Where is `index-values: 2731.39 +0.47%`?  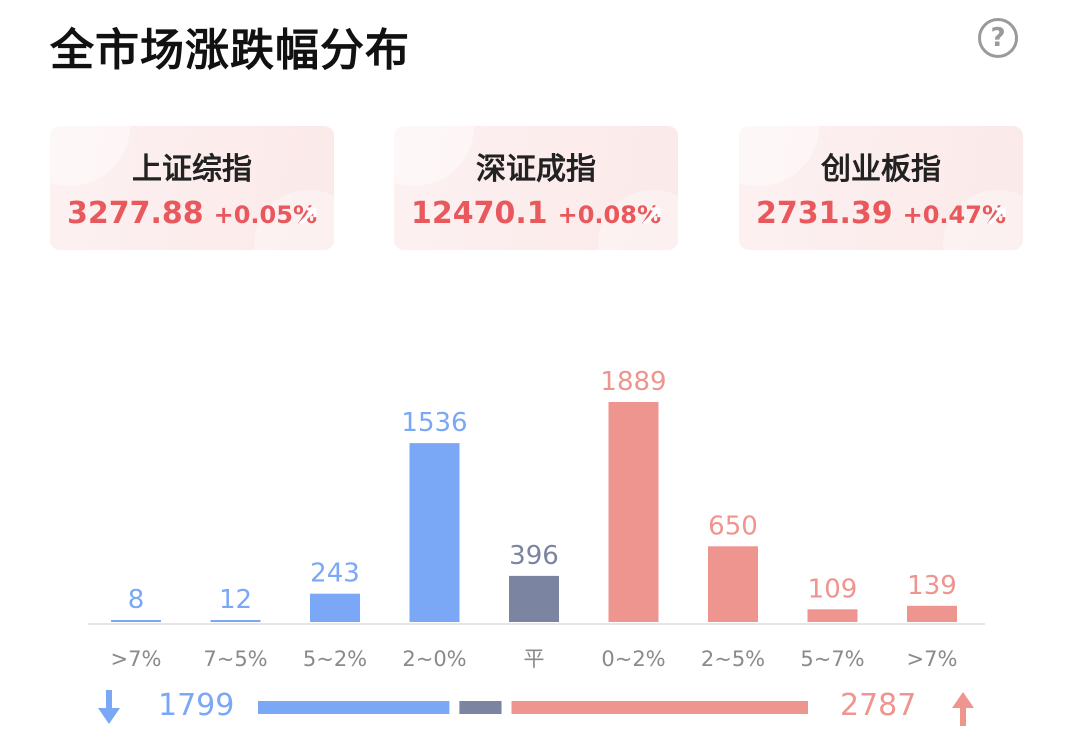
index-values: 2731.39 +0.47% is located at coordinates (881, 213).